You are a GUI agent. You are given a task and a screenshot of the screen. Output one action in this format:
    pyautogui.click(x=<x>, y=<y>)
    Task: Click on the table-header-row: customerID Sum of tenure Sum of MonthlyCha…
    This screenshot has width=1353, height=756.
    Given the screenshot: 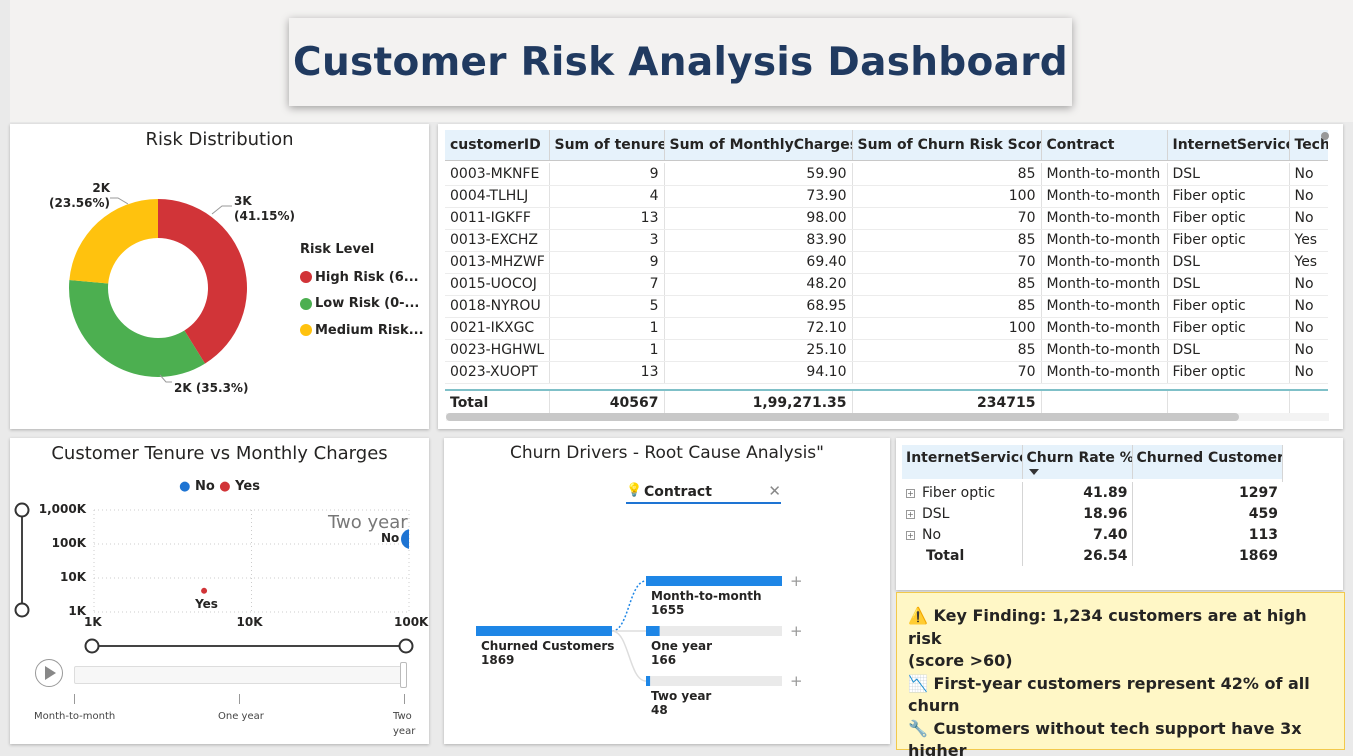 What is the action you would take?
    pyautogui.click(x=886, y=145)
    